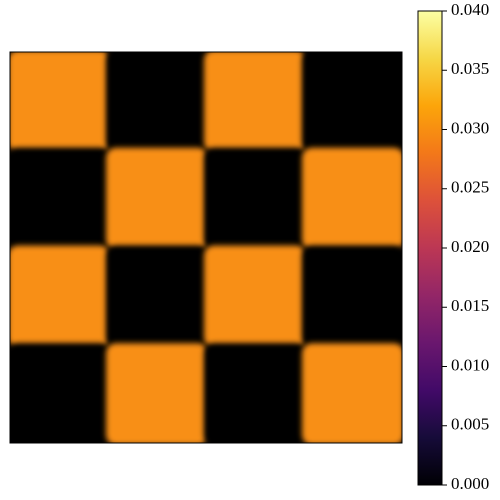  Describe the element at coordinates (470, 483) in the screenshot. I see `colorbar-tick-label: 0.000` at that location.